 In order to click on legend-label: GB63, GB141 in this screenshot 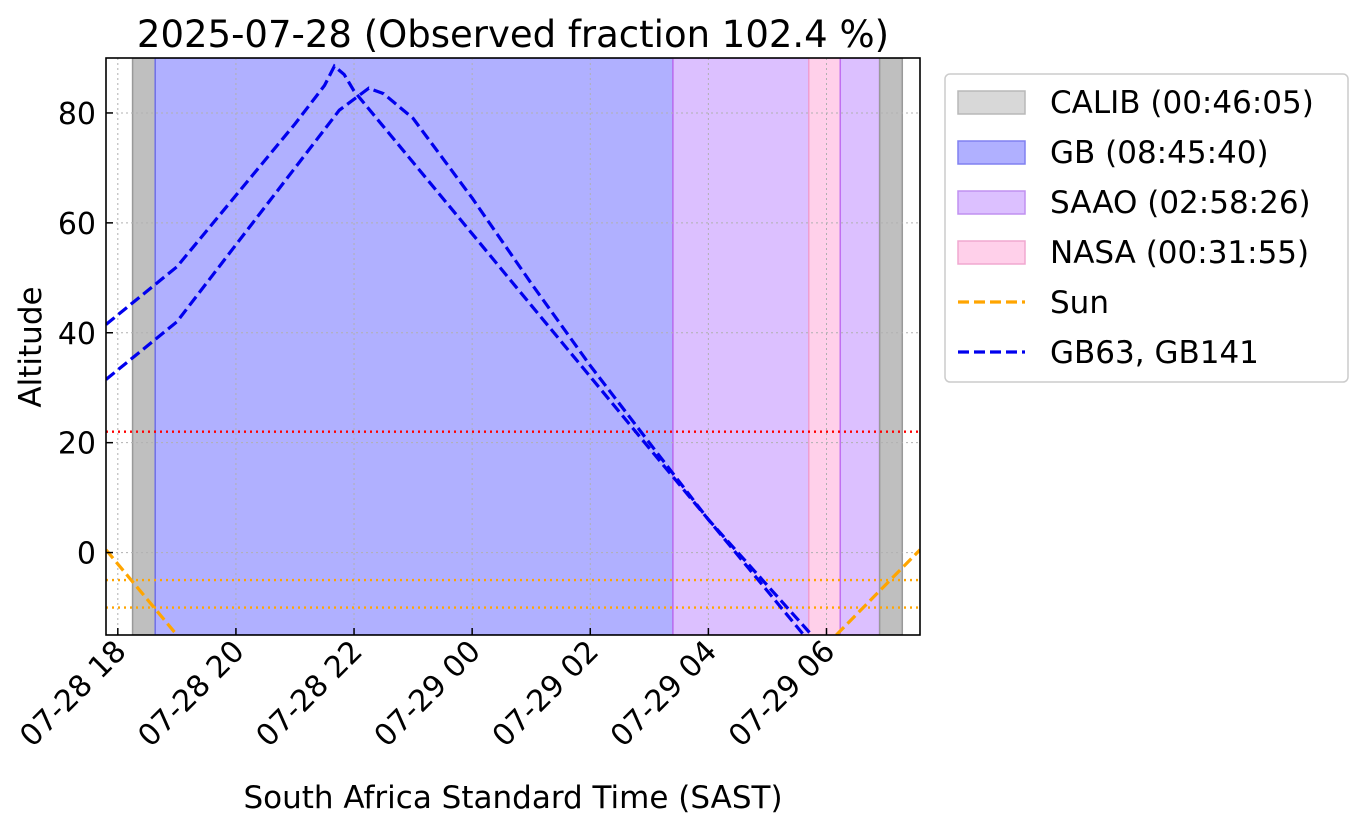, I will do `click(1154, 353)`.